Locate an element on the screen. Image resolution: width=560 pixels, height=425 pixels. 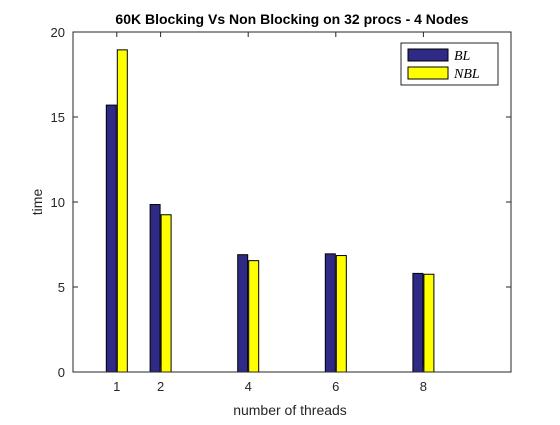
y-tick-label-15: 15 is located at coordinates (58, 117).